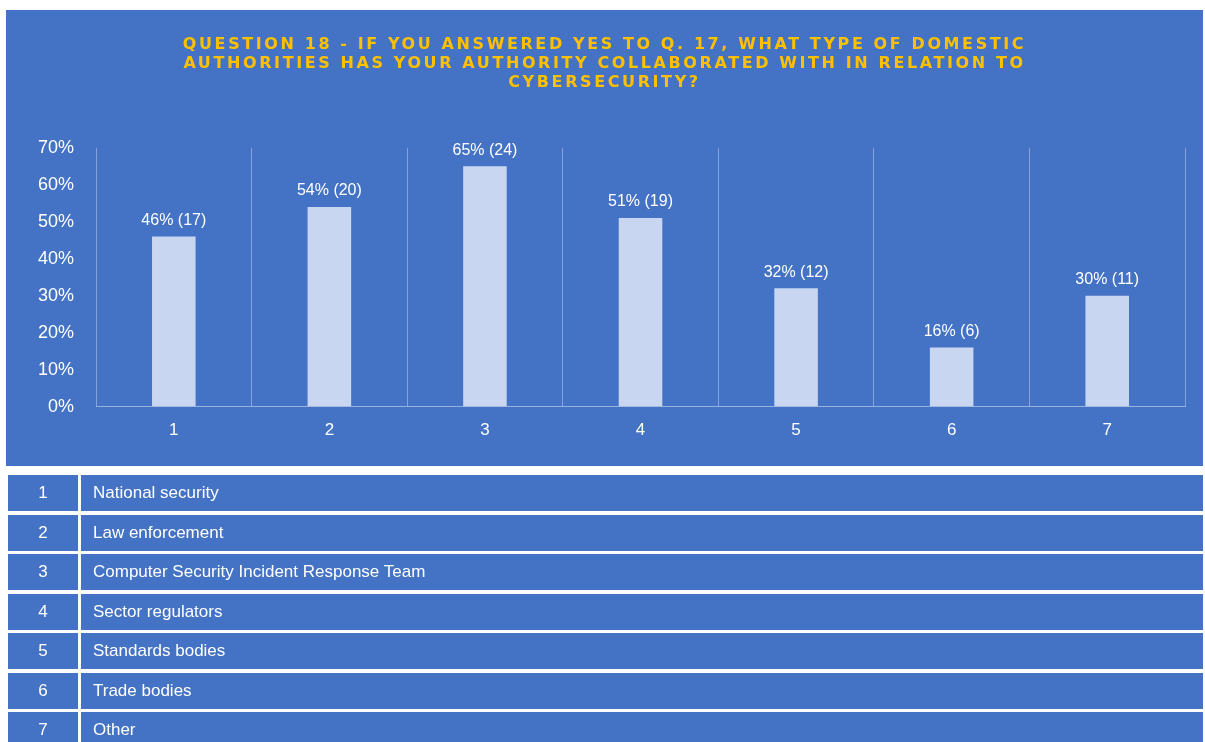  What do you see at coordinates (56, 146) in the screenshot?
I see `y-tick-label: 70%` at bounding box center [56, 146].